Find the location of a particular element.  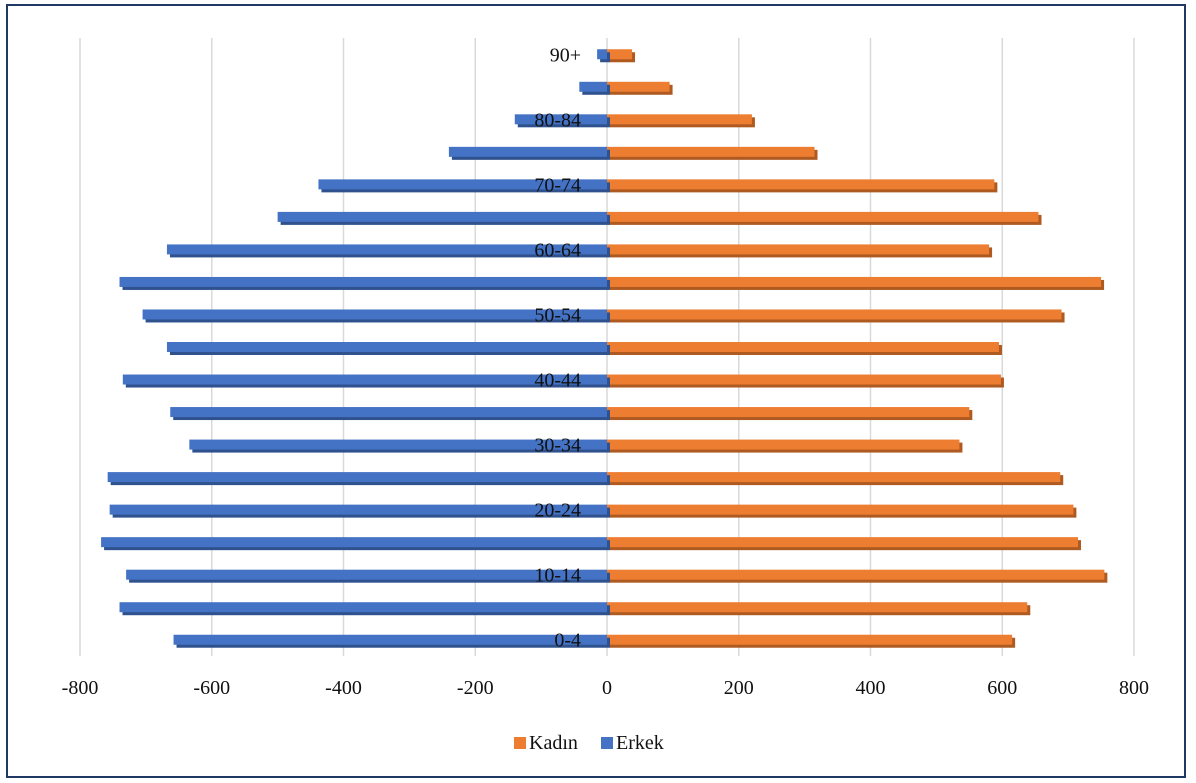

x-tick-label-2: -400 is located at coordinates (343, 688).